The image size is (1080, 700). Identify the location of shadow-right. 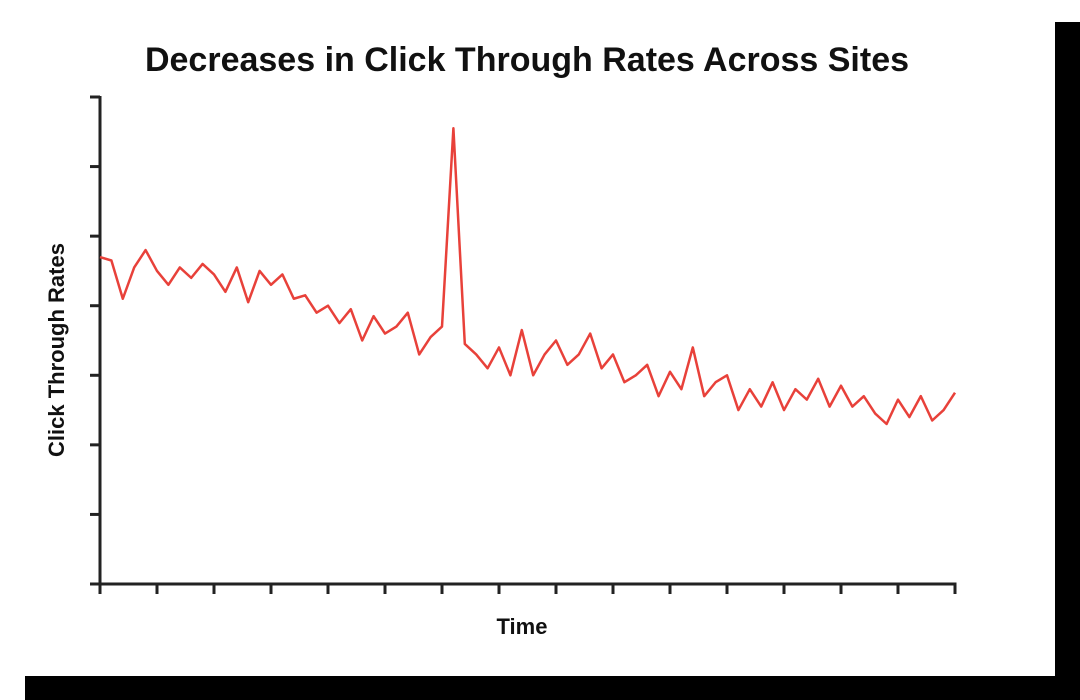
(1067, 361).